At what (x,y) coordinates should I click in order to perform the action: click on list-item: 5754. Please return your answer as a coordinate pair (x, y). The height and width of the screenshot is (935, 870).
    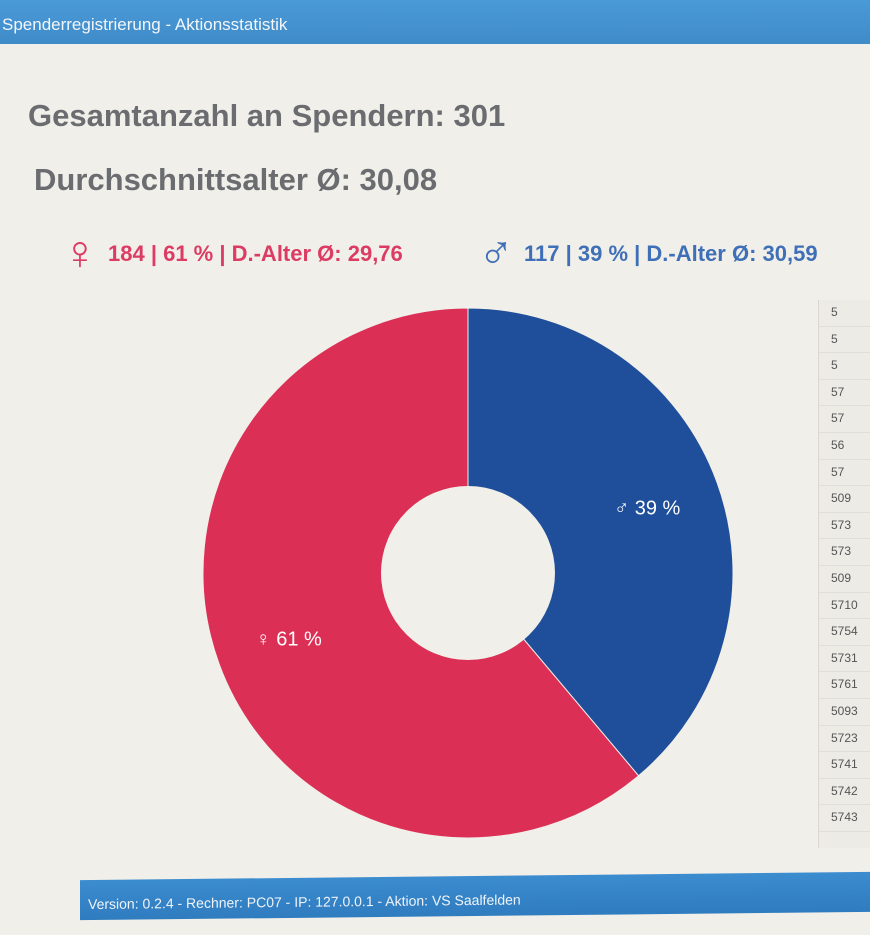
    Looking at the image, I should click on (844, 632).